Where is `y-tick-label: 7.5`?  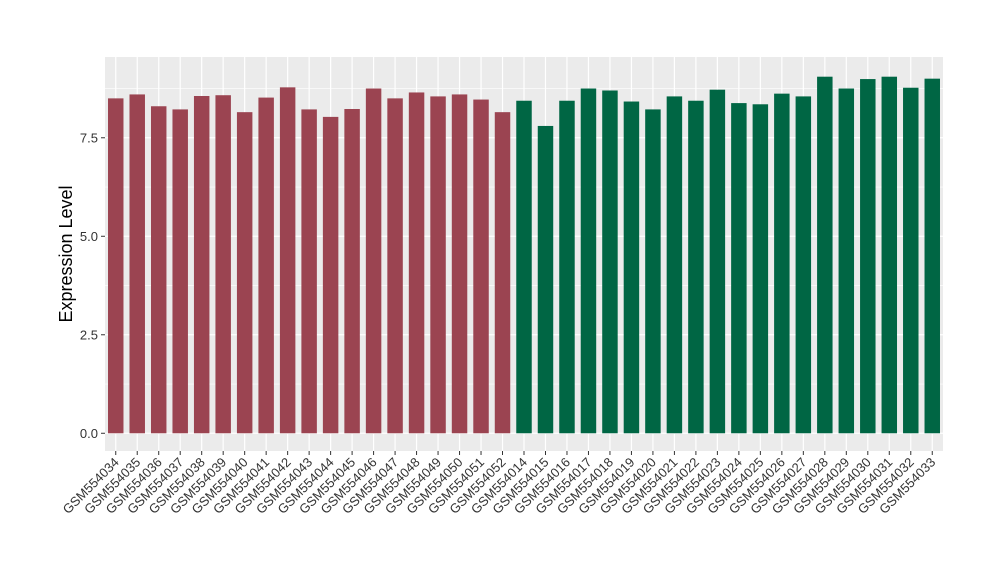 y-tick-label: 7.5 is located at coordinates (89, 137).